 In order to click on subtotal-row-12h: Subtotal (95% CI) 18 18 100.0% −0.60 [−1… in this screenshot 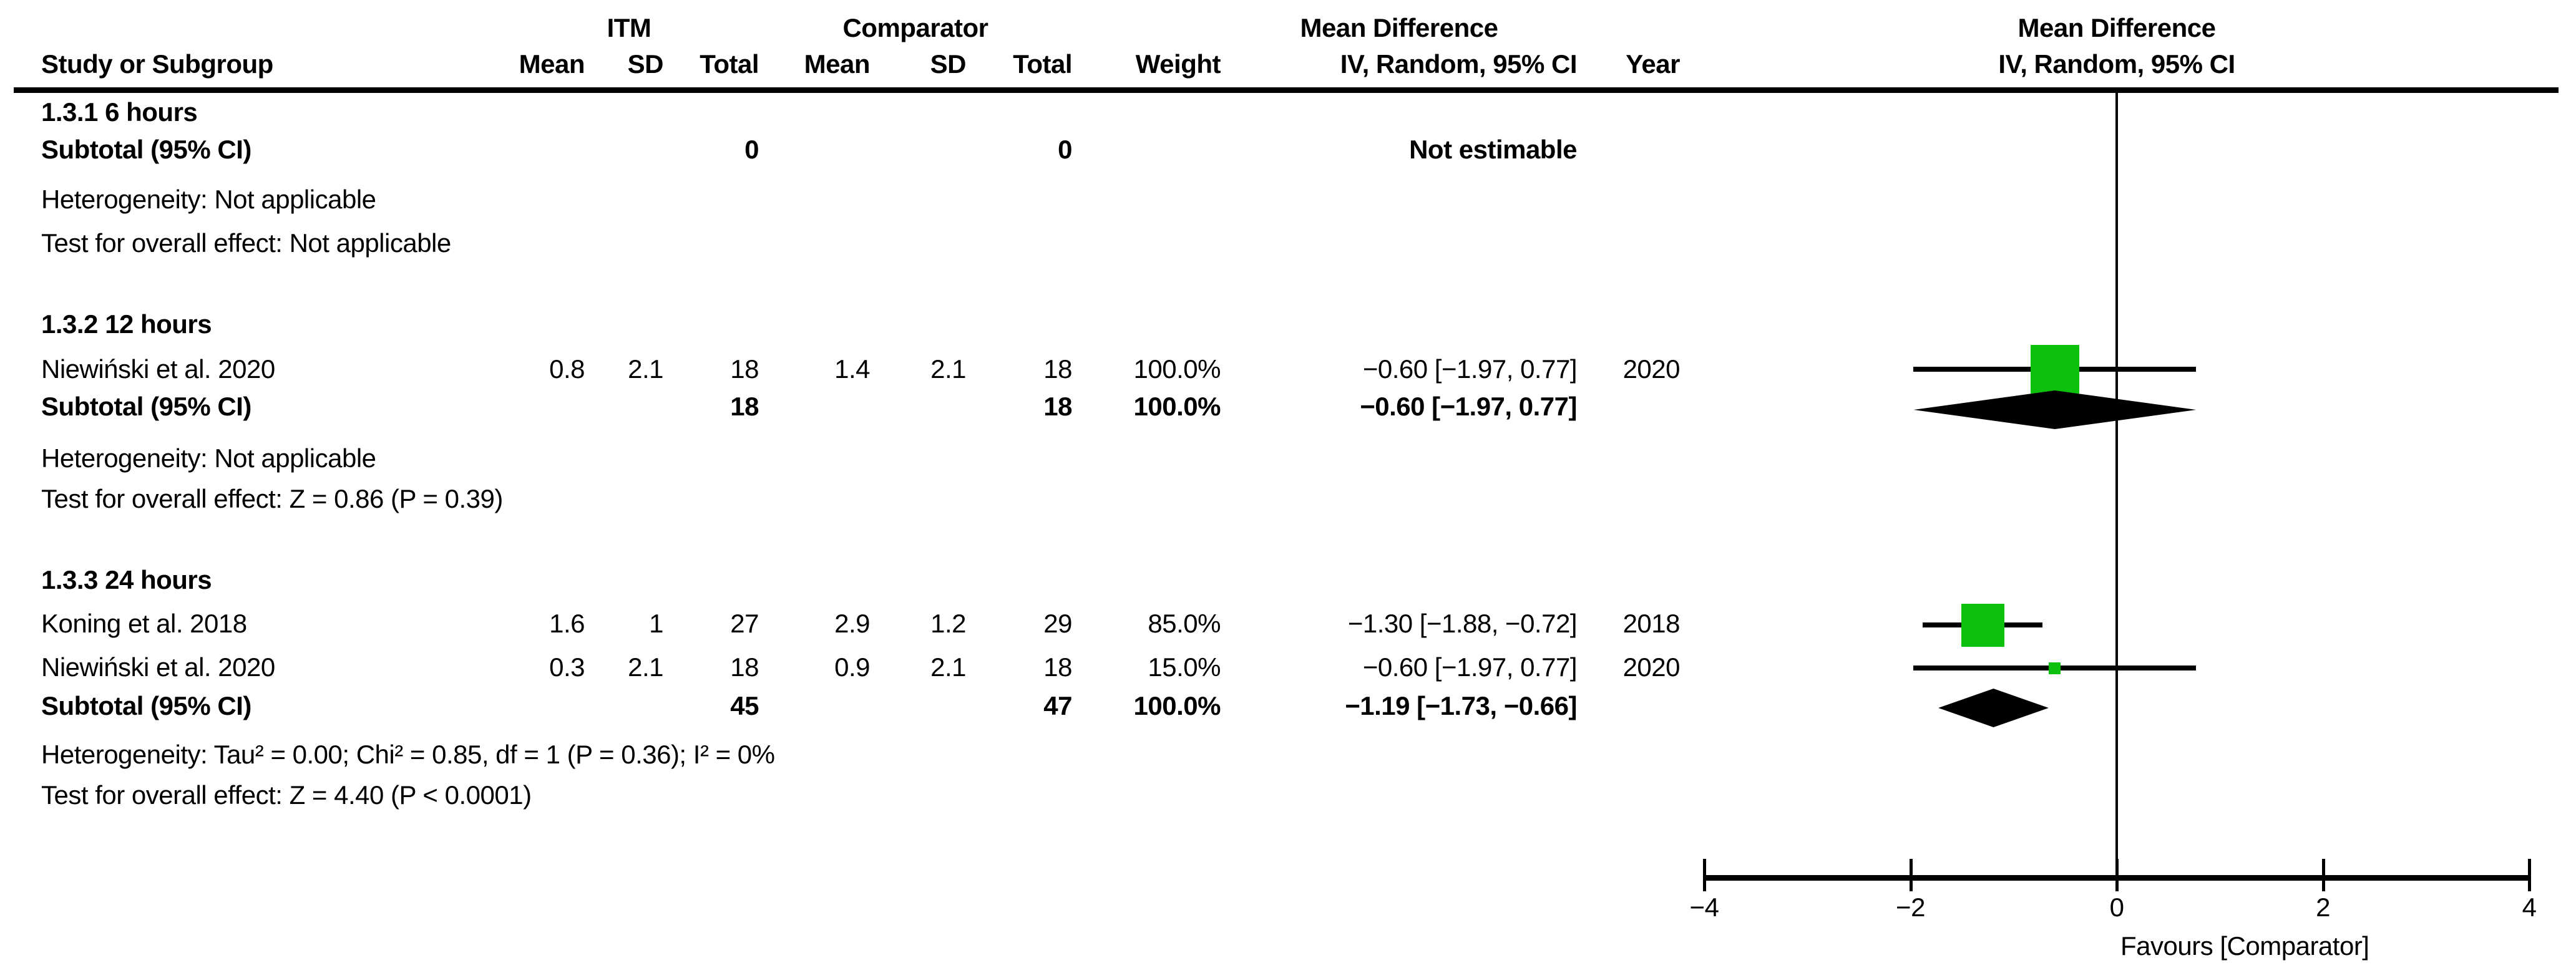, I will do `click(860, 406)`.